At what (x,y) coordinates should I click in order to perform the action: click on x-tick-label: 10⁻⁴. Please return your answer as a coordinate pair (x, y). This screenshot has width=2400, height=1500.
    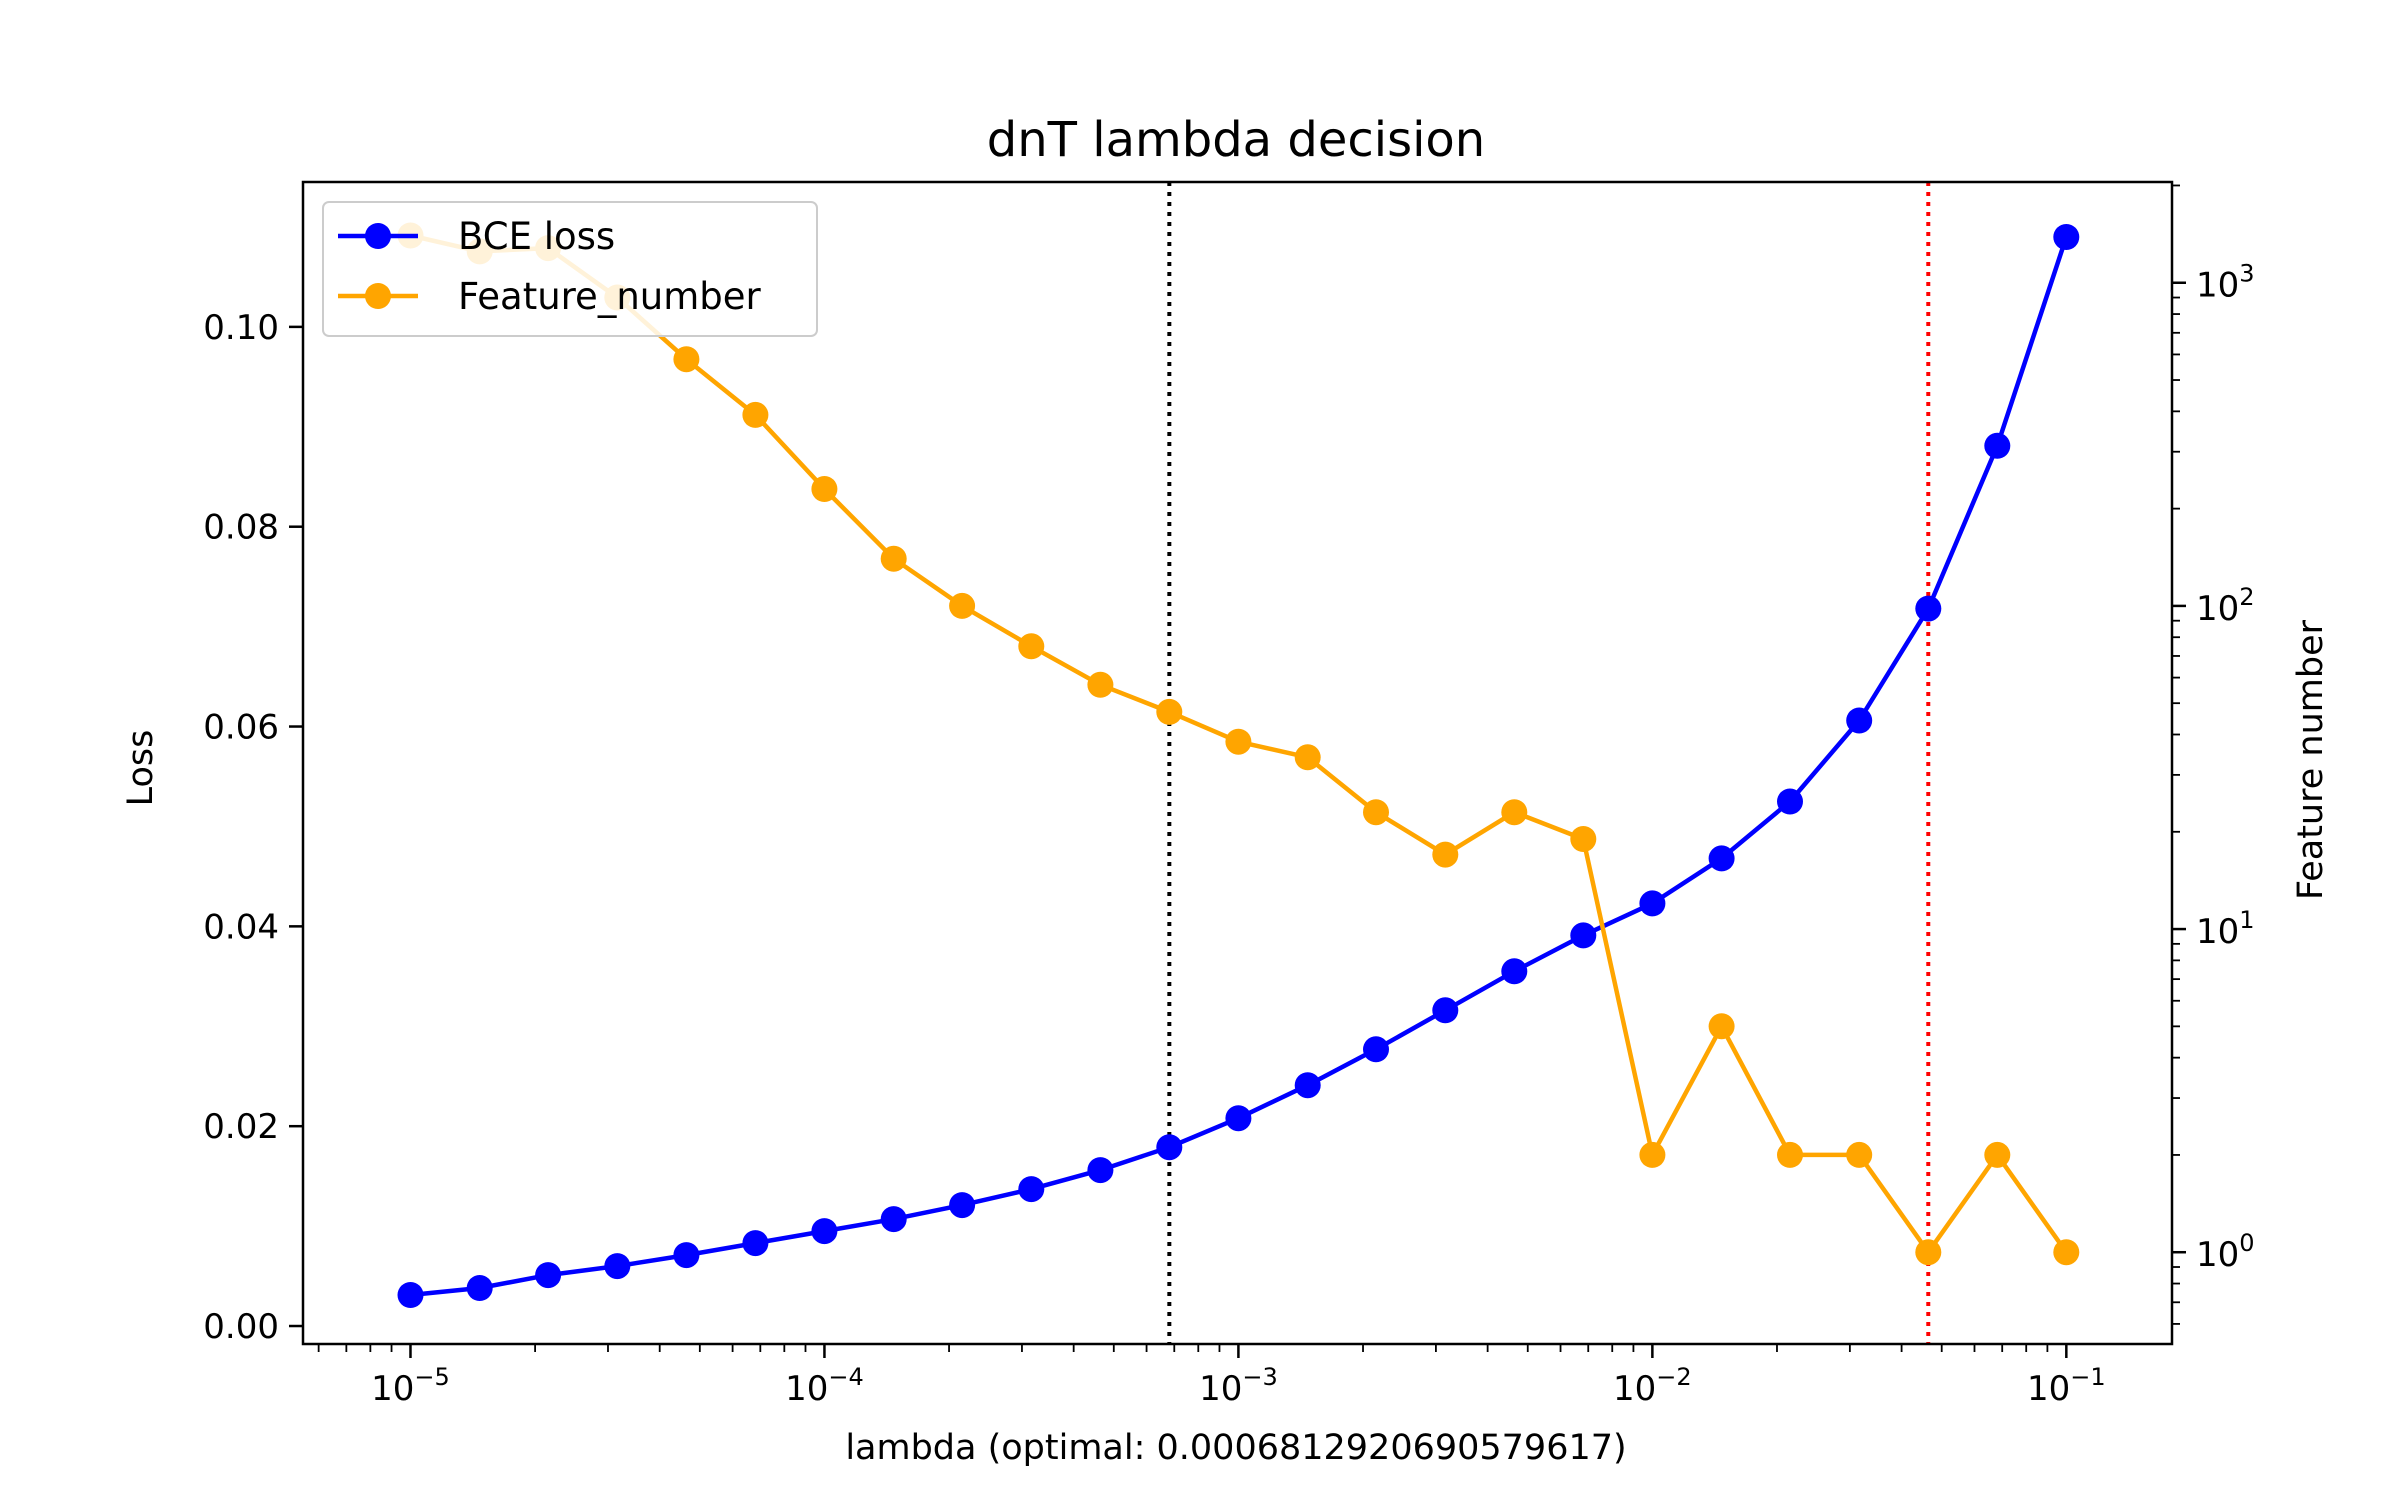
    Looking at the image, I should click on (824, 1386).